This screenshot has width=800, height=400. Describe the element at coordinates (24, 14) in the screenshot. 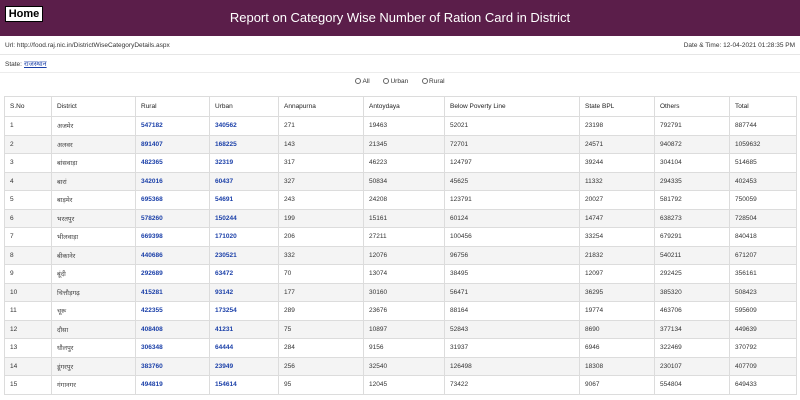

I see `home-button: Home` at that location.